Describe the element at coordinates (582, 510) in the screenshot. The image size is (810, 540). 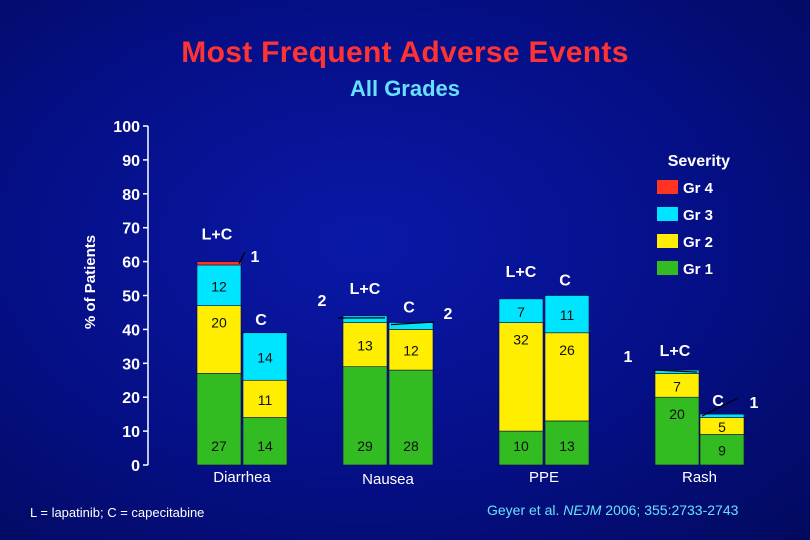
I see `citation-journal: NEJM` at that location.